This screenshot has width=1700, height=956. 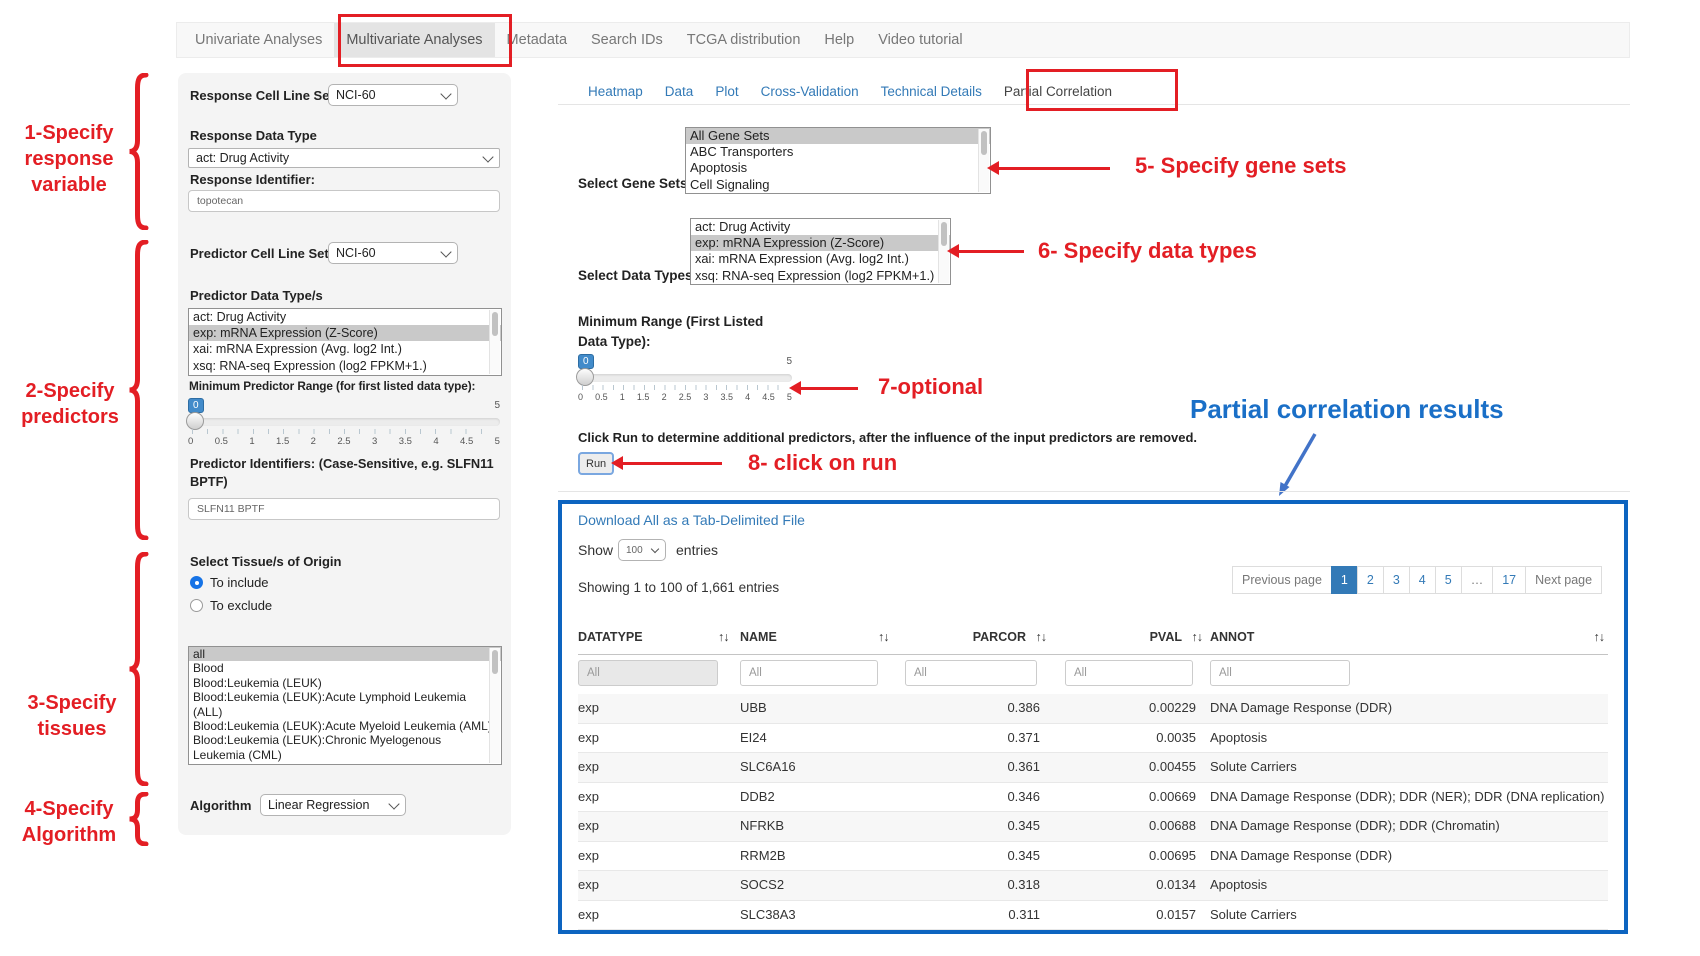 I want to click on cell-parcor: 0.386, so click(x=1023, y=707).